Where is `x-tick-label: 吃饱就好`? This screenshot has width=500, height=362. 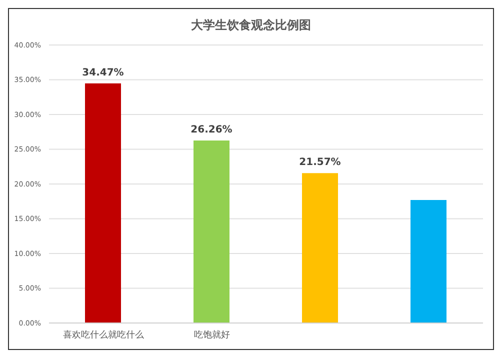 x-tick-label: 吃饱就好 is located at coordinates (212, 334).